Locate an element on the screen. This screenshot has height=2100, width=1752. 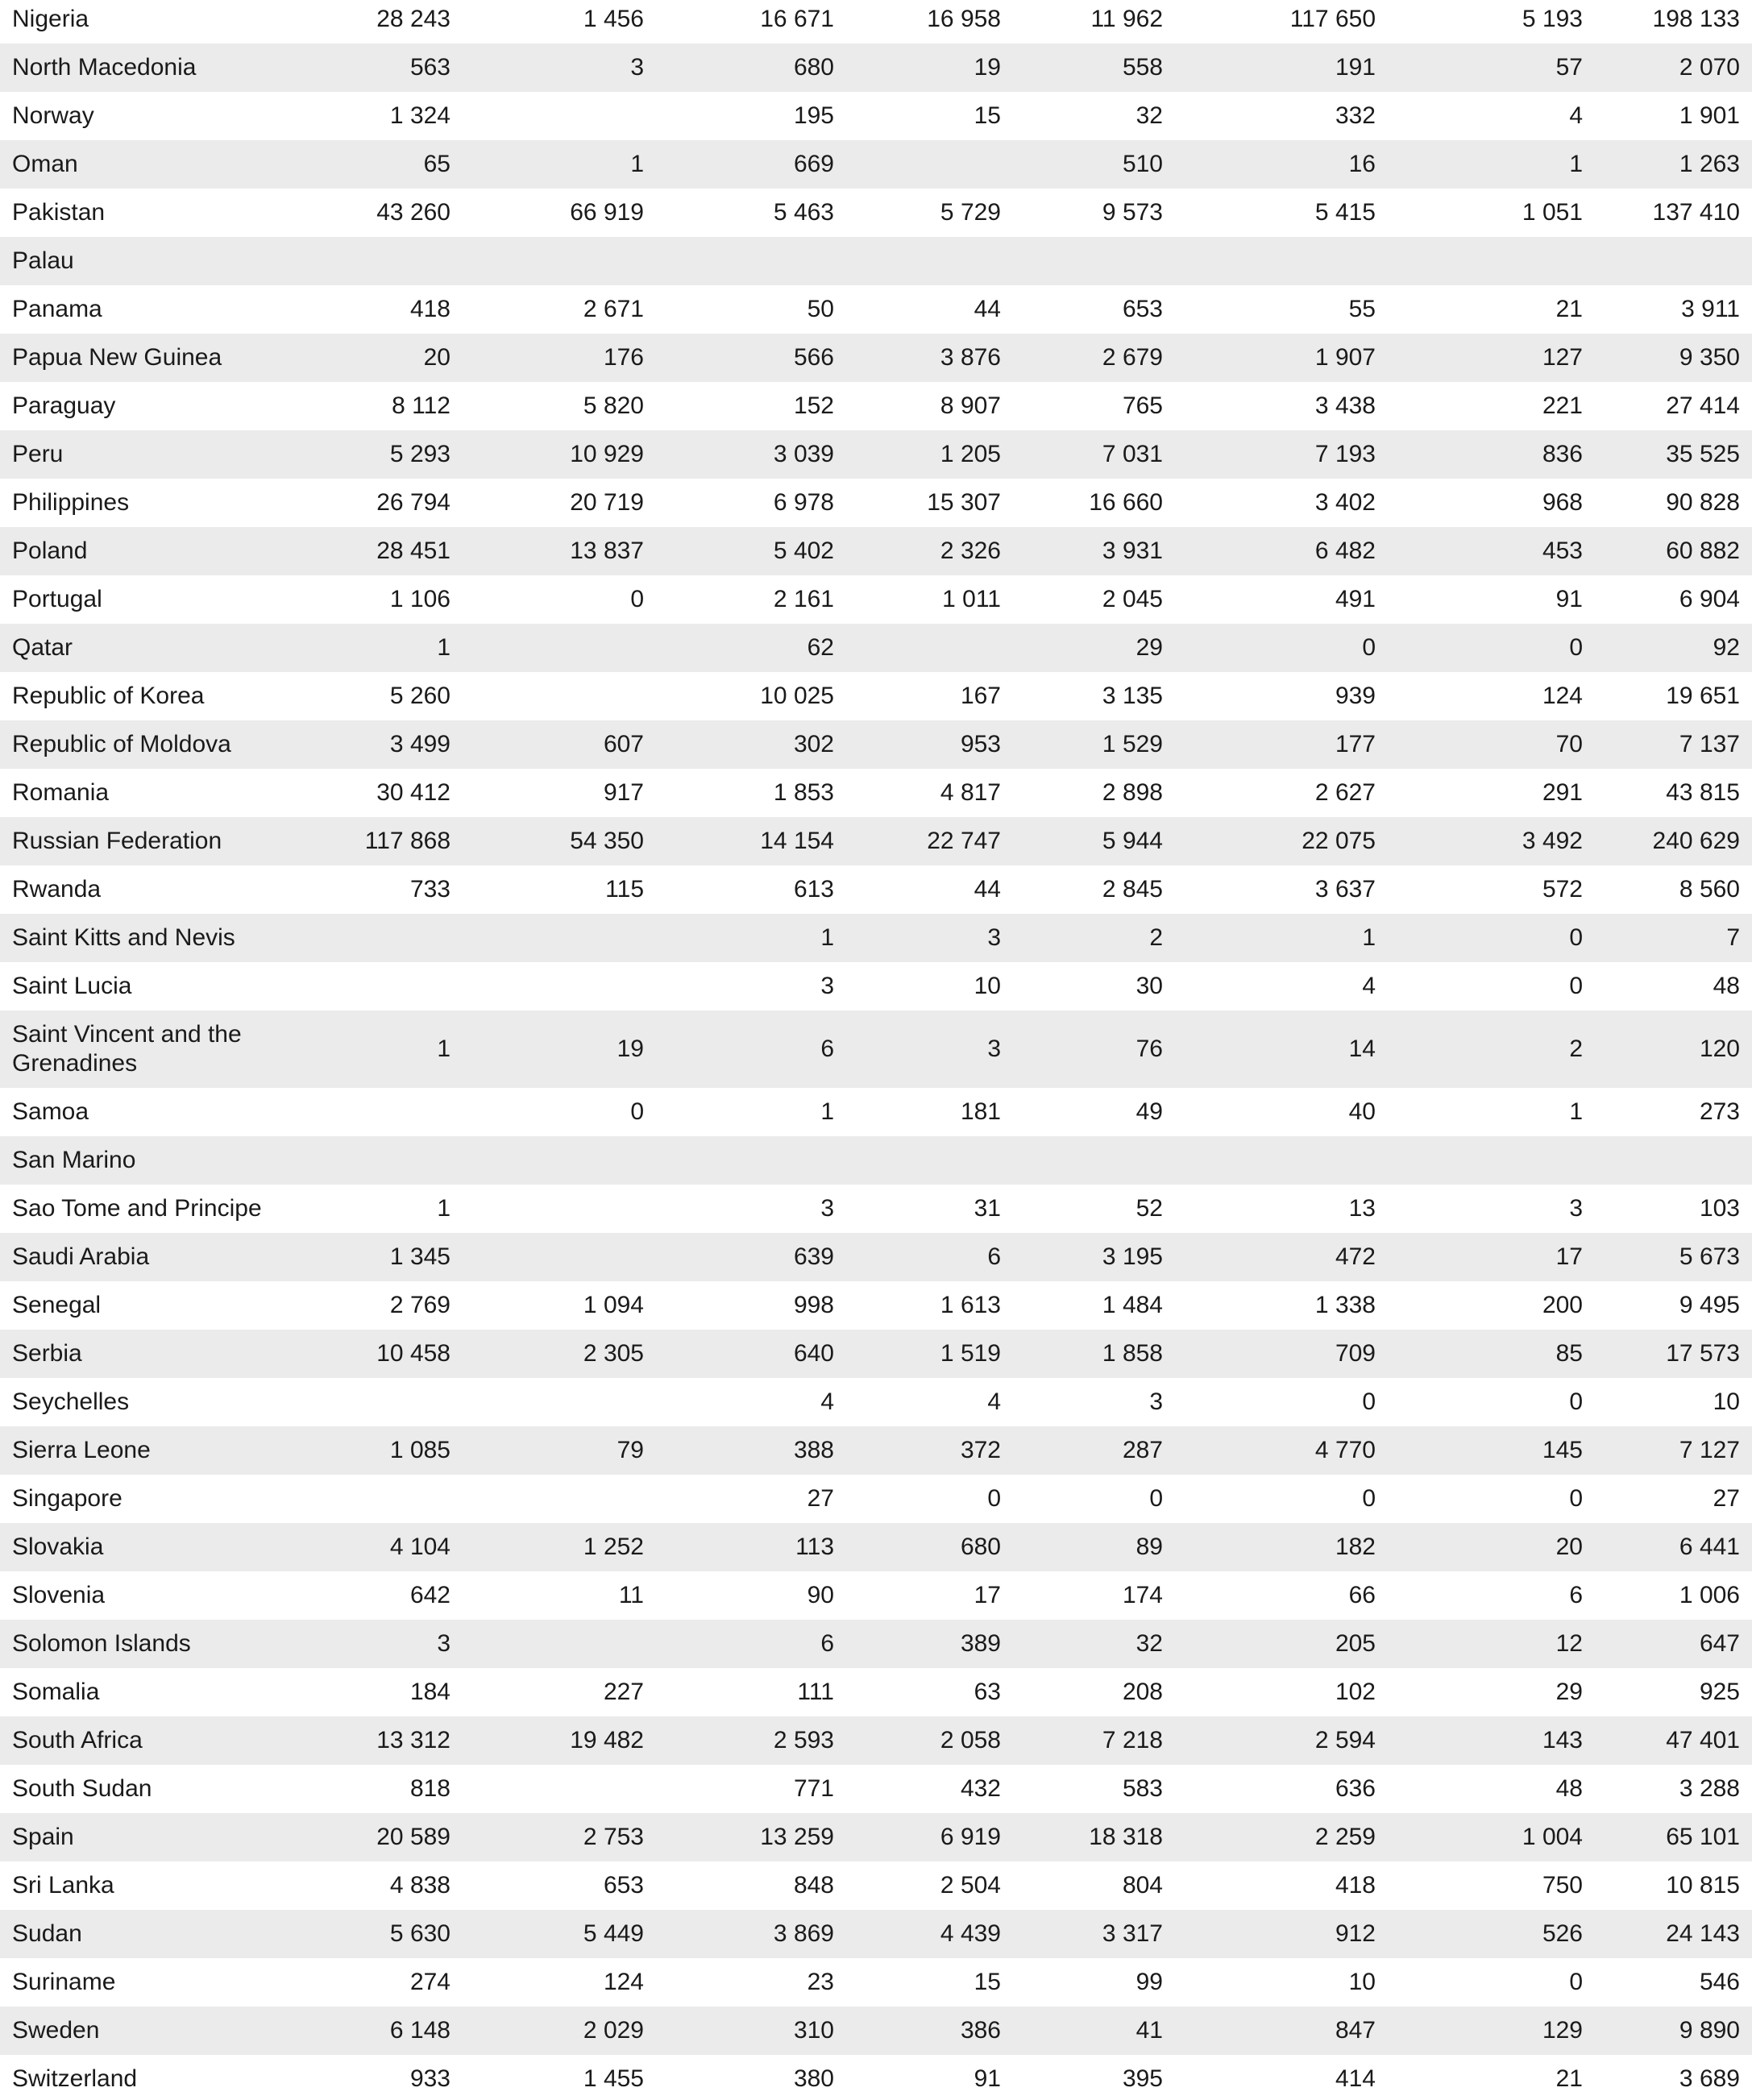
value-cell: 6 is located at coordinates (827, 1643).